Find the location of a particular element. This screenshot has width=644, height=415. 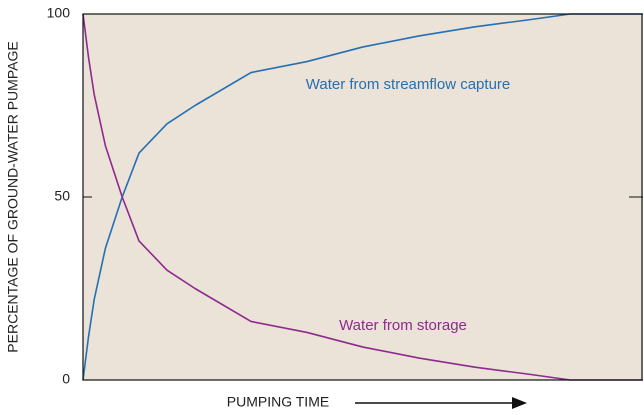

series-label: Water from storage is located at coordinates (403, 325).